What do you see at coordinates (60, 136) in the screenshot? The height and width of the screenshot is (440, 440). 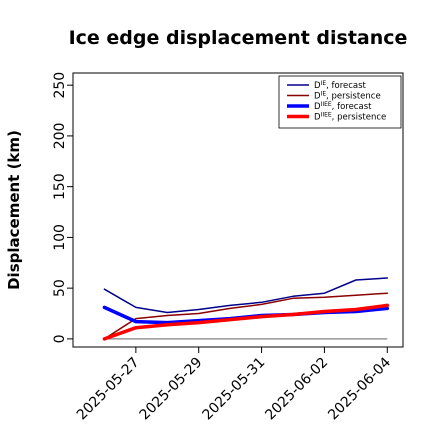 I see `y-tick-label: 200` at bounding box center [60, 136].